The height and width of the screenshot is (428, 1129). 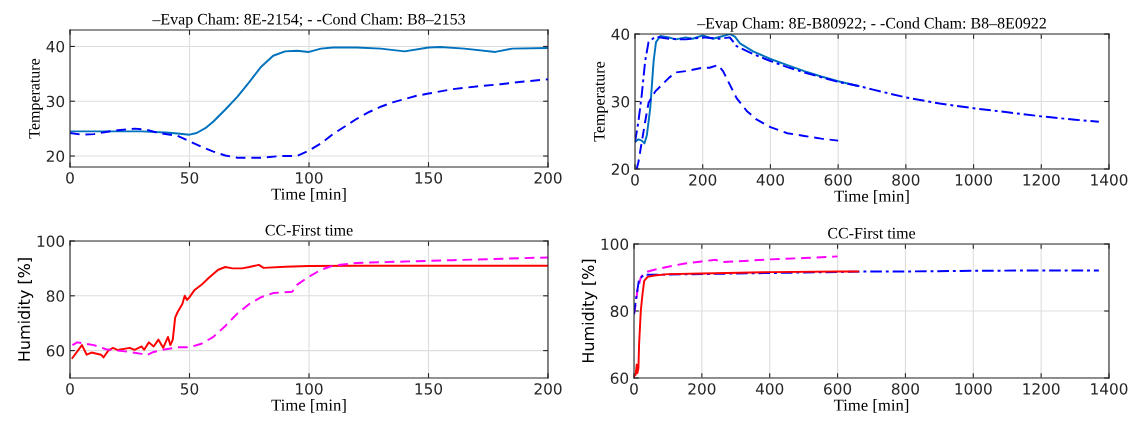 What do you see at coordinates (308, 20) in the screenshot?
I see `chart-title: –Evap Cham: 8E-2154; - -Cond Cham: B8–2153` at bounding box center [308, 20].